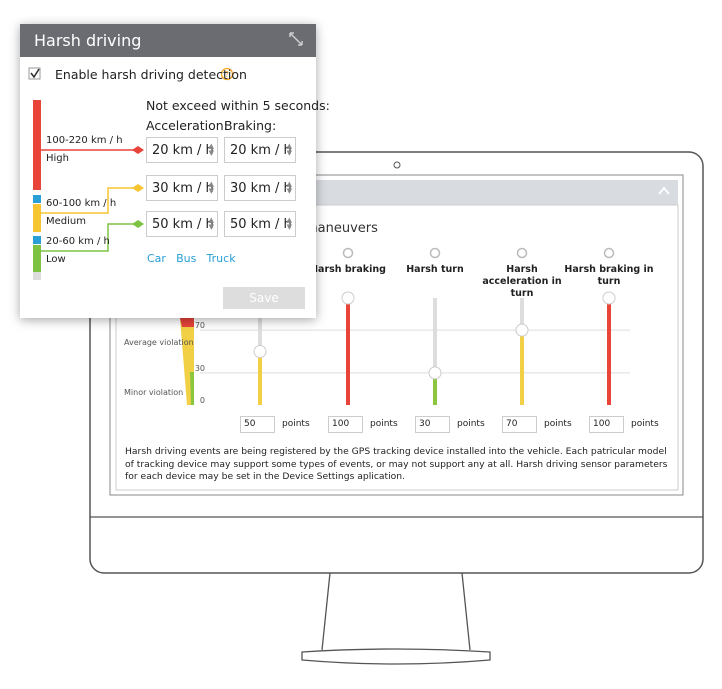  I want to click on column-heading: Acceleration:, so click(187, 125).